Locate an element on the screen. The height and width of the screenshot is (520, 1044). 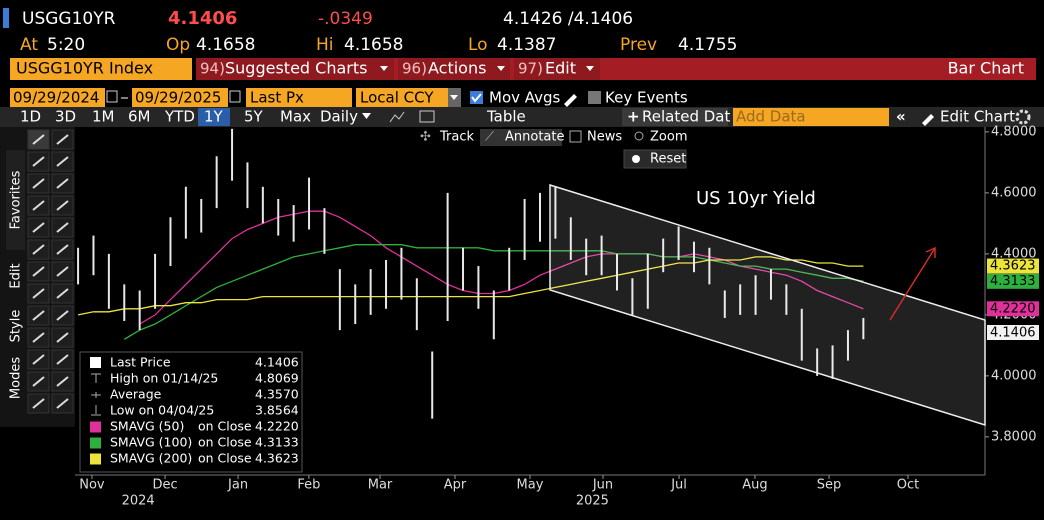
quote-label: At is located at coordinates (29, 45).